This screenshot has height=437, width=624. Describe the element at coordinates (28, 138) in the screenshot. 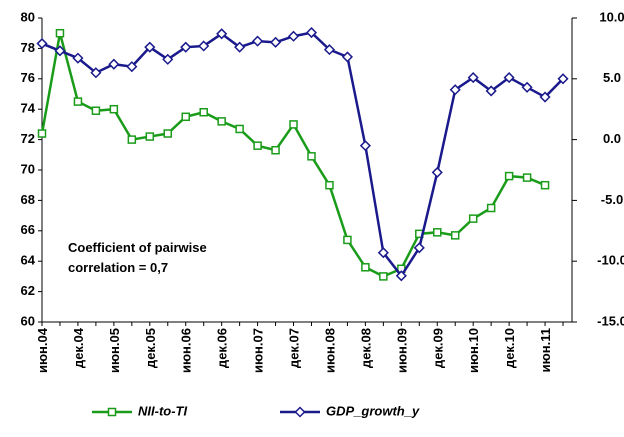

I see `y-tick-label: 72` at that location.